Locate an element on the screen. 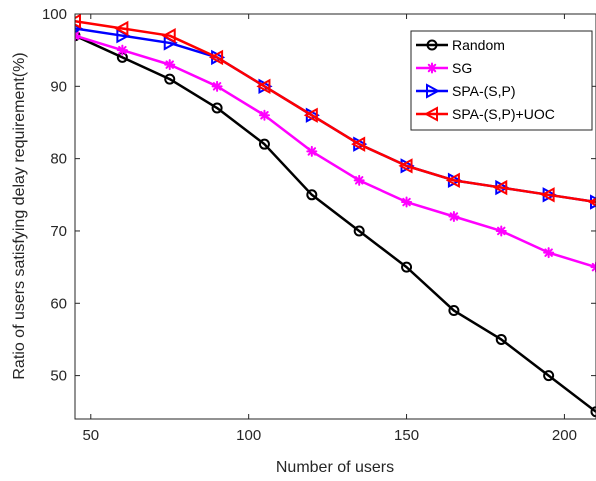 The height and width of the screenshot is (481, 596). x-axis-title: Number of users is located at coordinates (335, 467).